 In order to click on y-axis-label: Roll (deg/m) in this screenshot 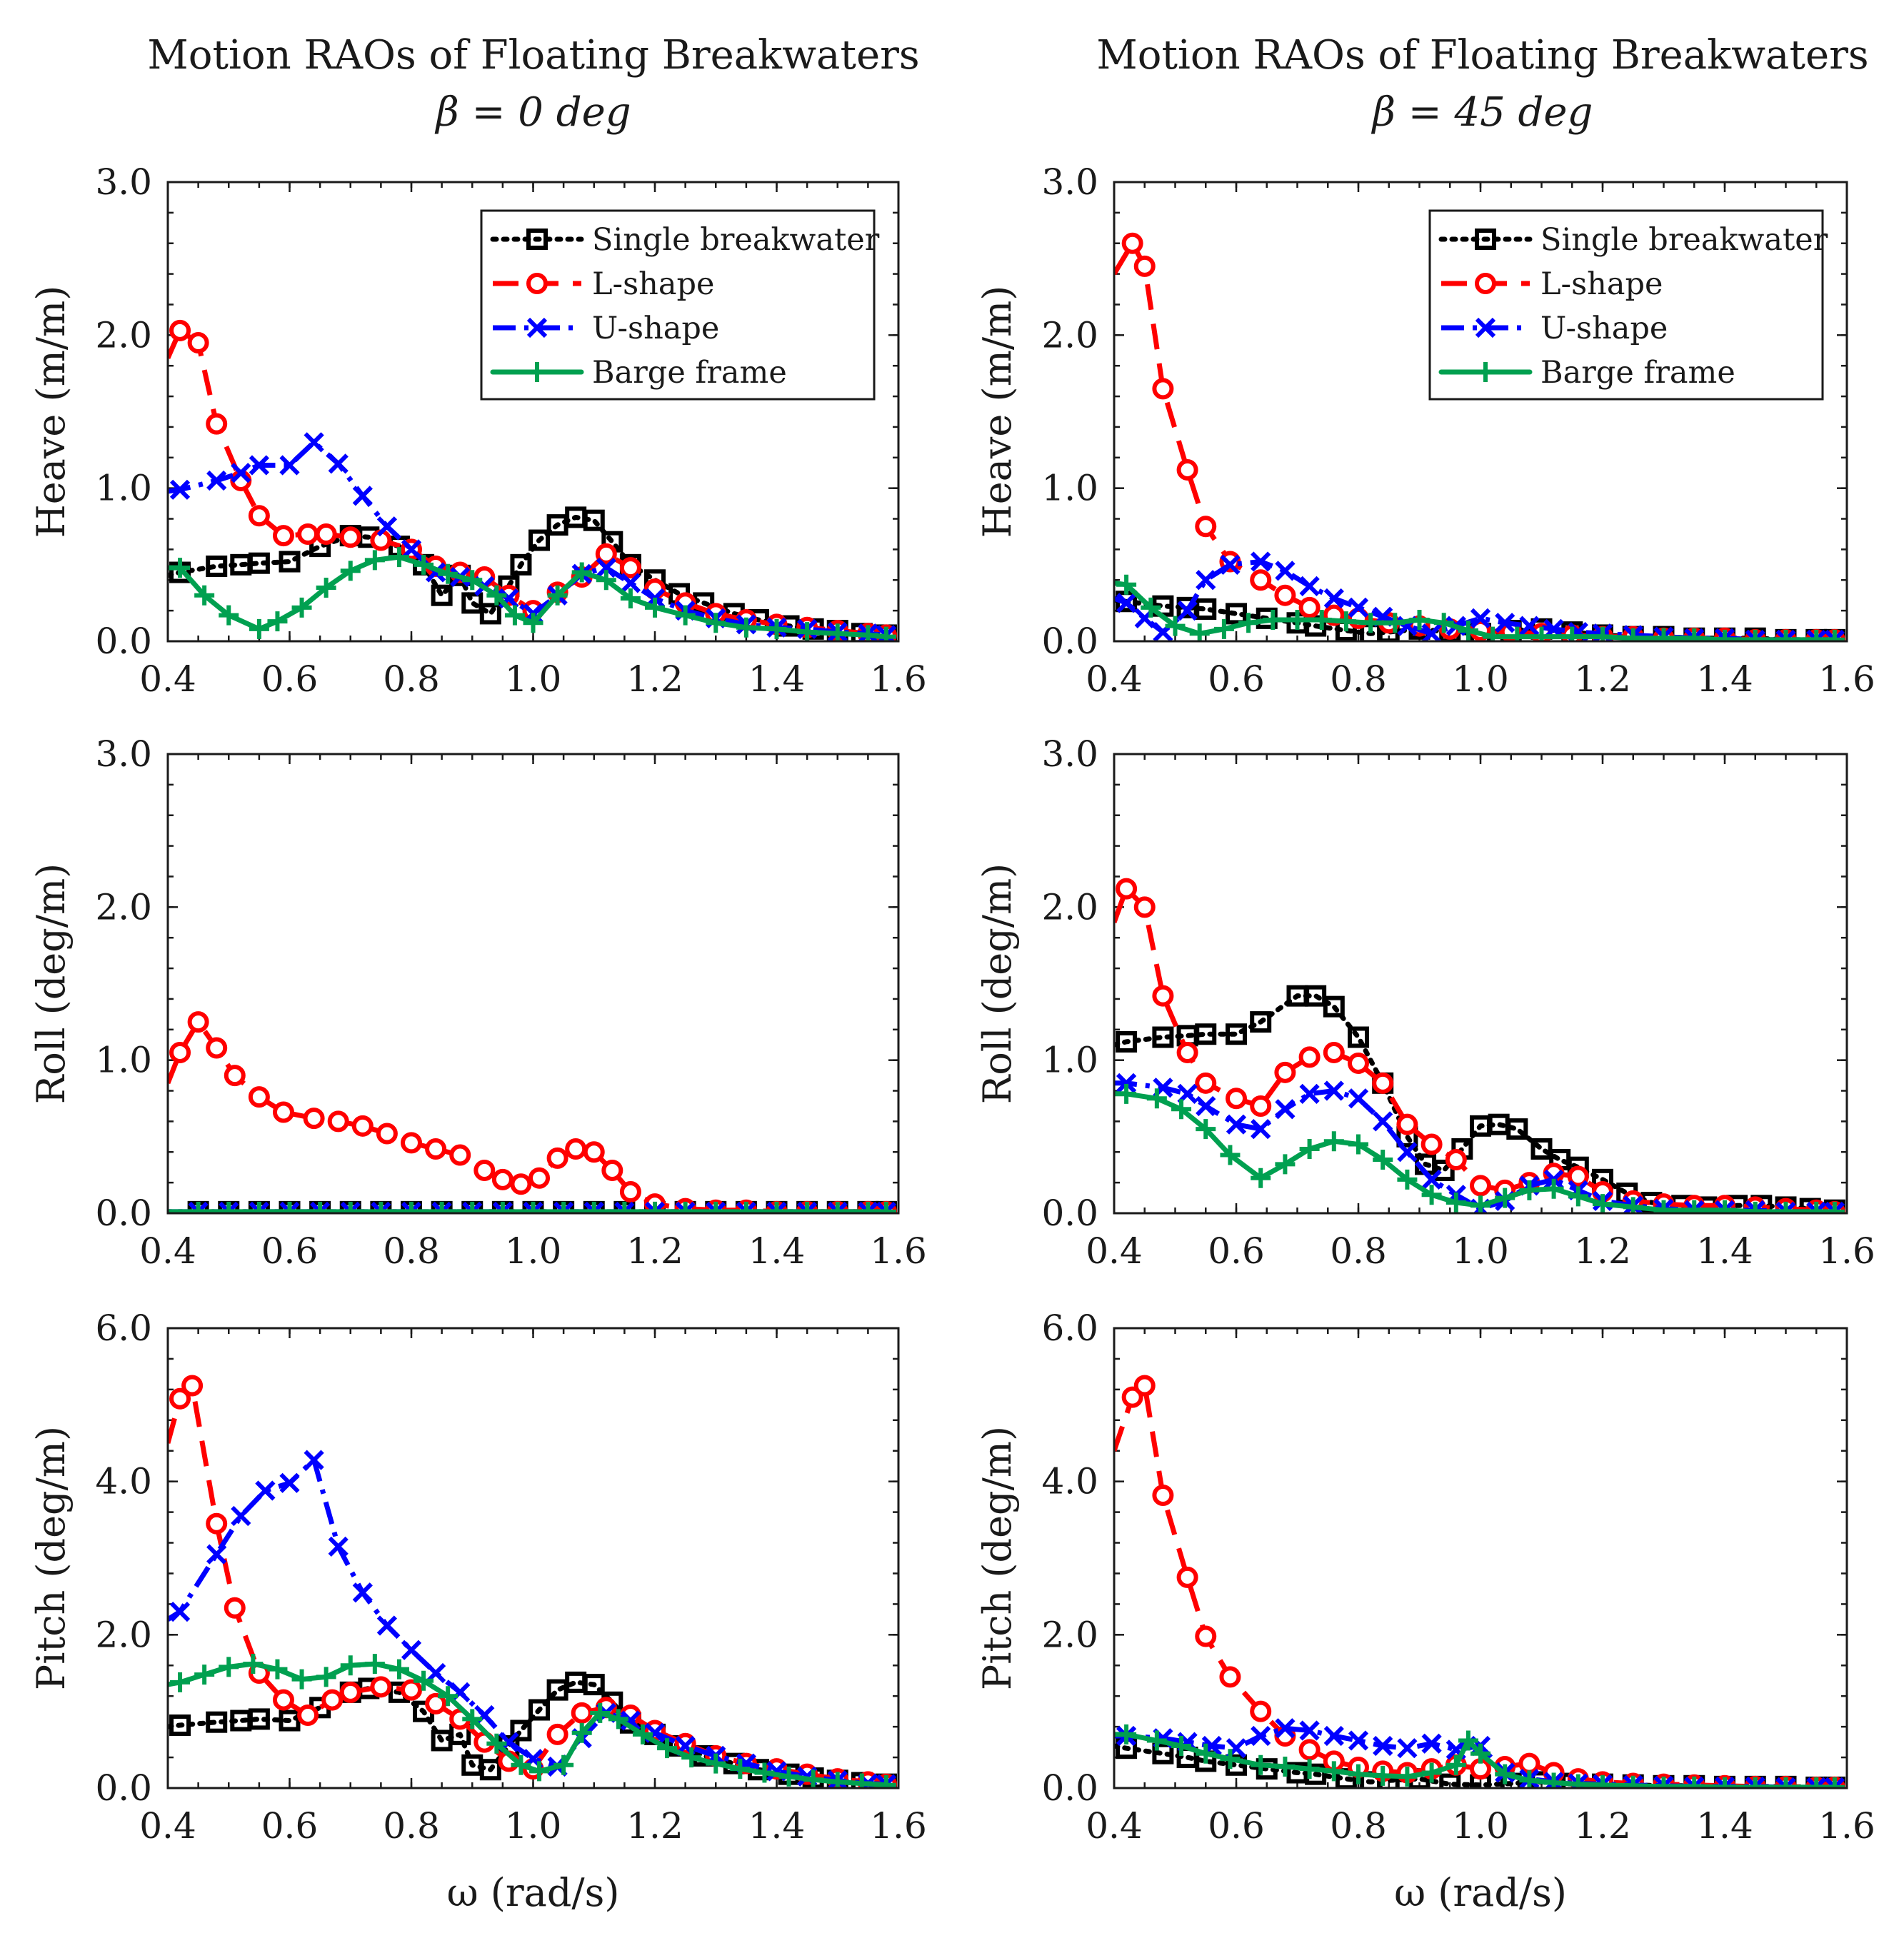, I will do `click(51, 984)`.